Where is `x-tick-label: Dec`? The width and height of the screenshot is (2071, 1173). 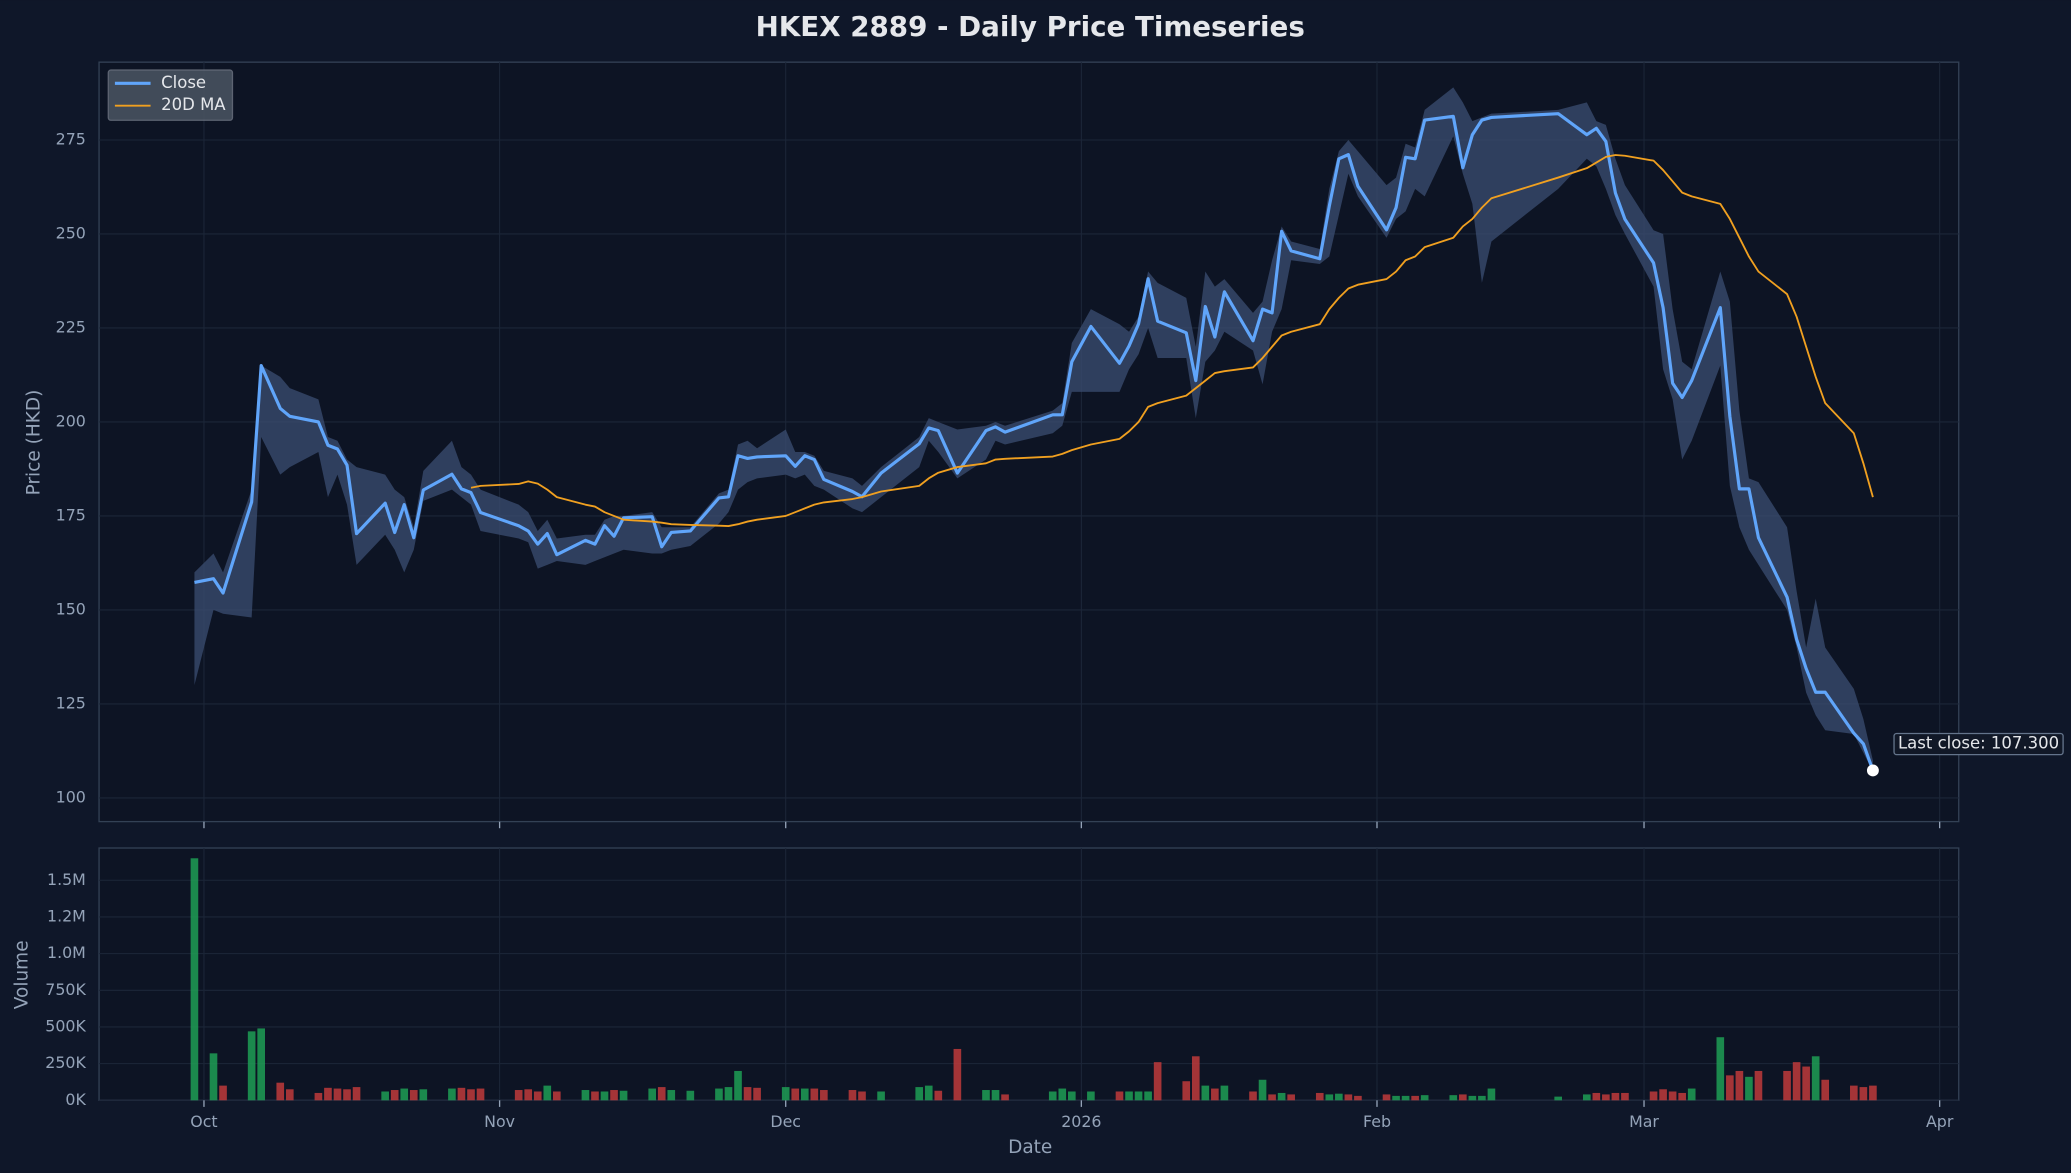 x-tick-label: Dec is located at coordinates (785, 1121).